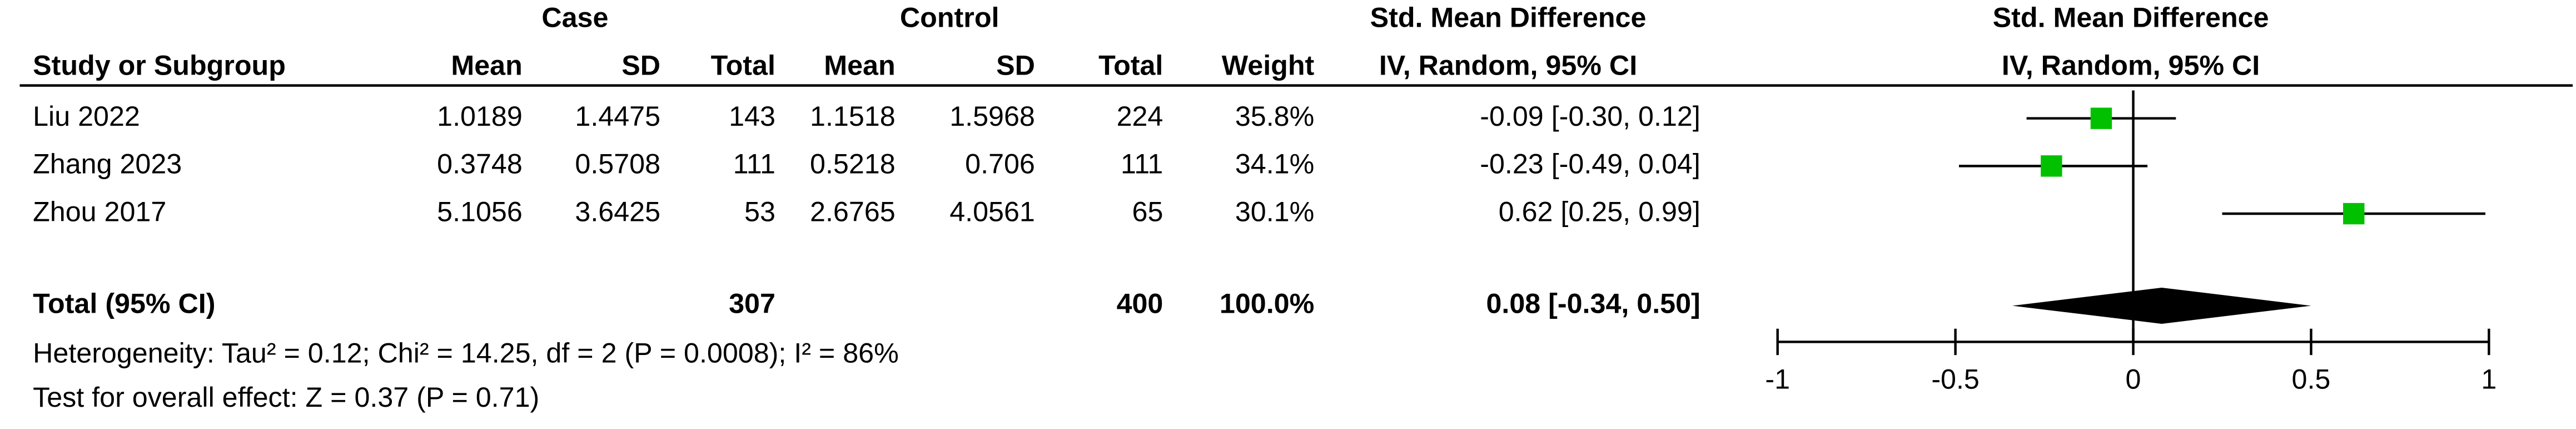  I want to click on x-tick-label: -1, so click(1778, 379).